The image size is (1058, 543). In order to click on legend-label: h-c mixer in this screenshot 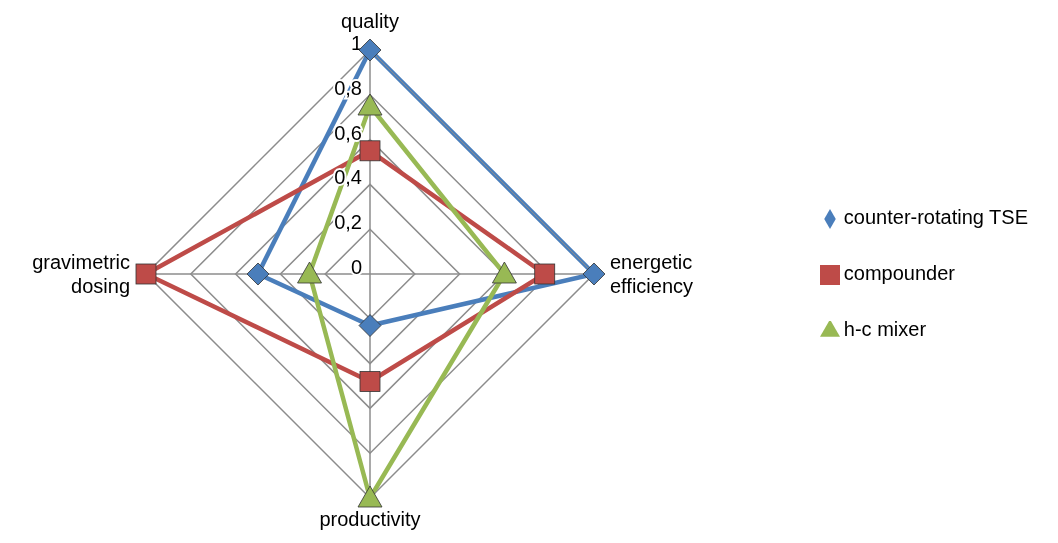, I will do `click(885, 329)`.